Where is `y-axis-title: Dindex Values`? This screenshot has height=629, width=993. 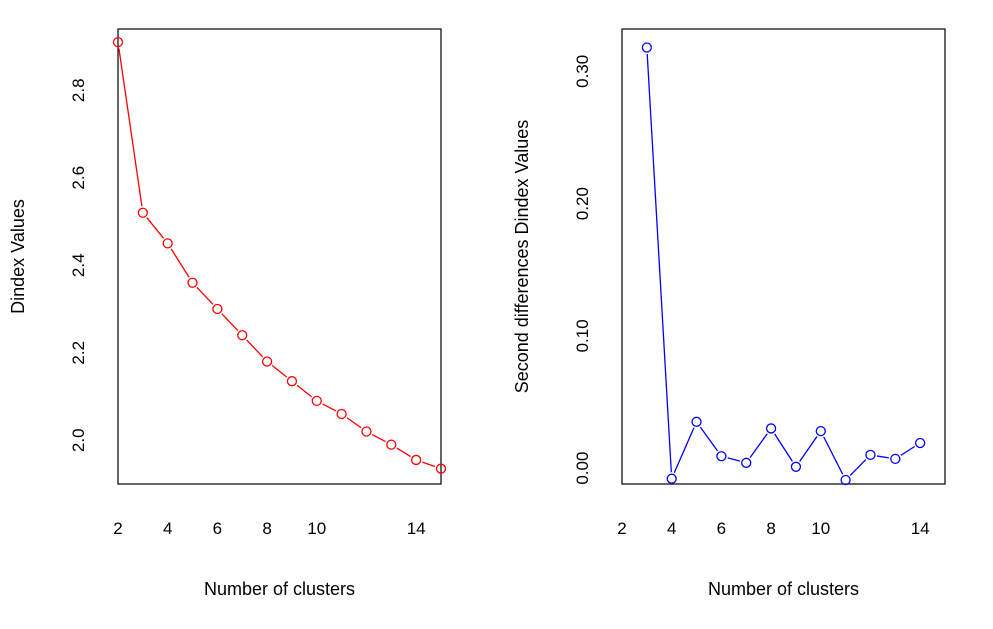
y-axis-title: Dindex Values is located at coordinates (18, 256).